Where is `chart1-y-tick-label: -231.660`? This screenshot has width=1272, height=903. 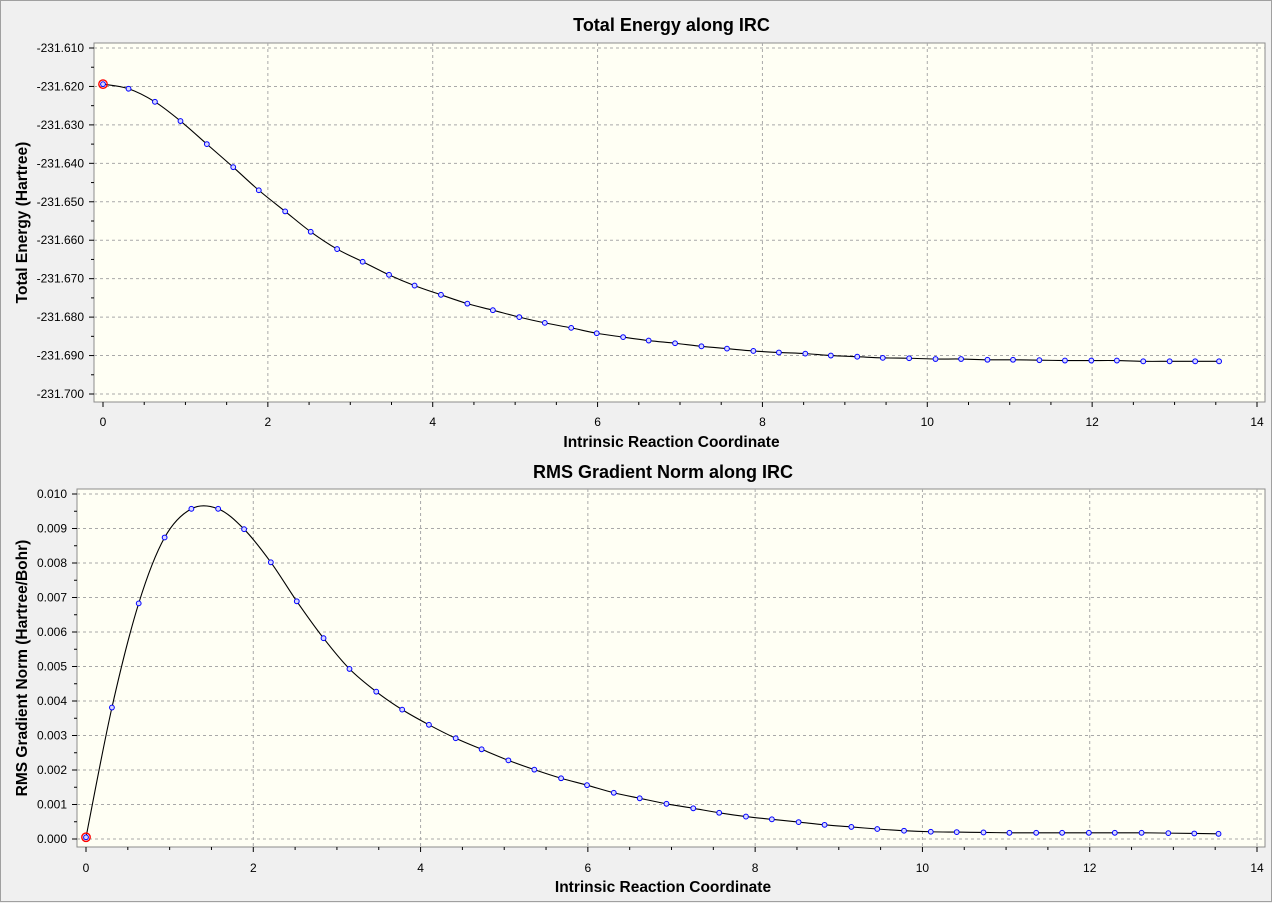 chart1-y-tick-label: -231.660 is located at coordinates (61, 240).